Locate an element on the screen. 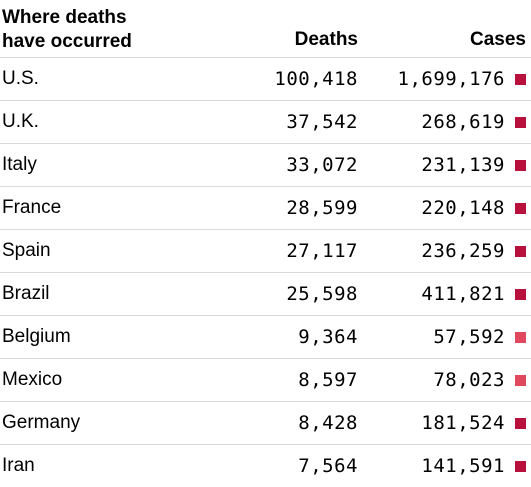 This screenshot has width=531, height=487. deaths-cell: 33,072 is located at coordinates (322, 165).